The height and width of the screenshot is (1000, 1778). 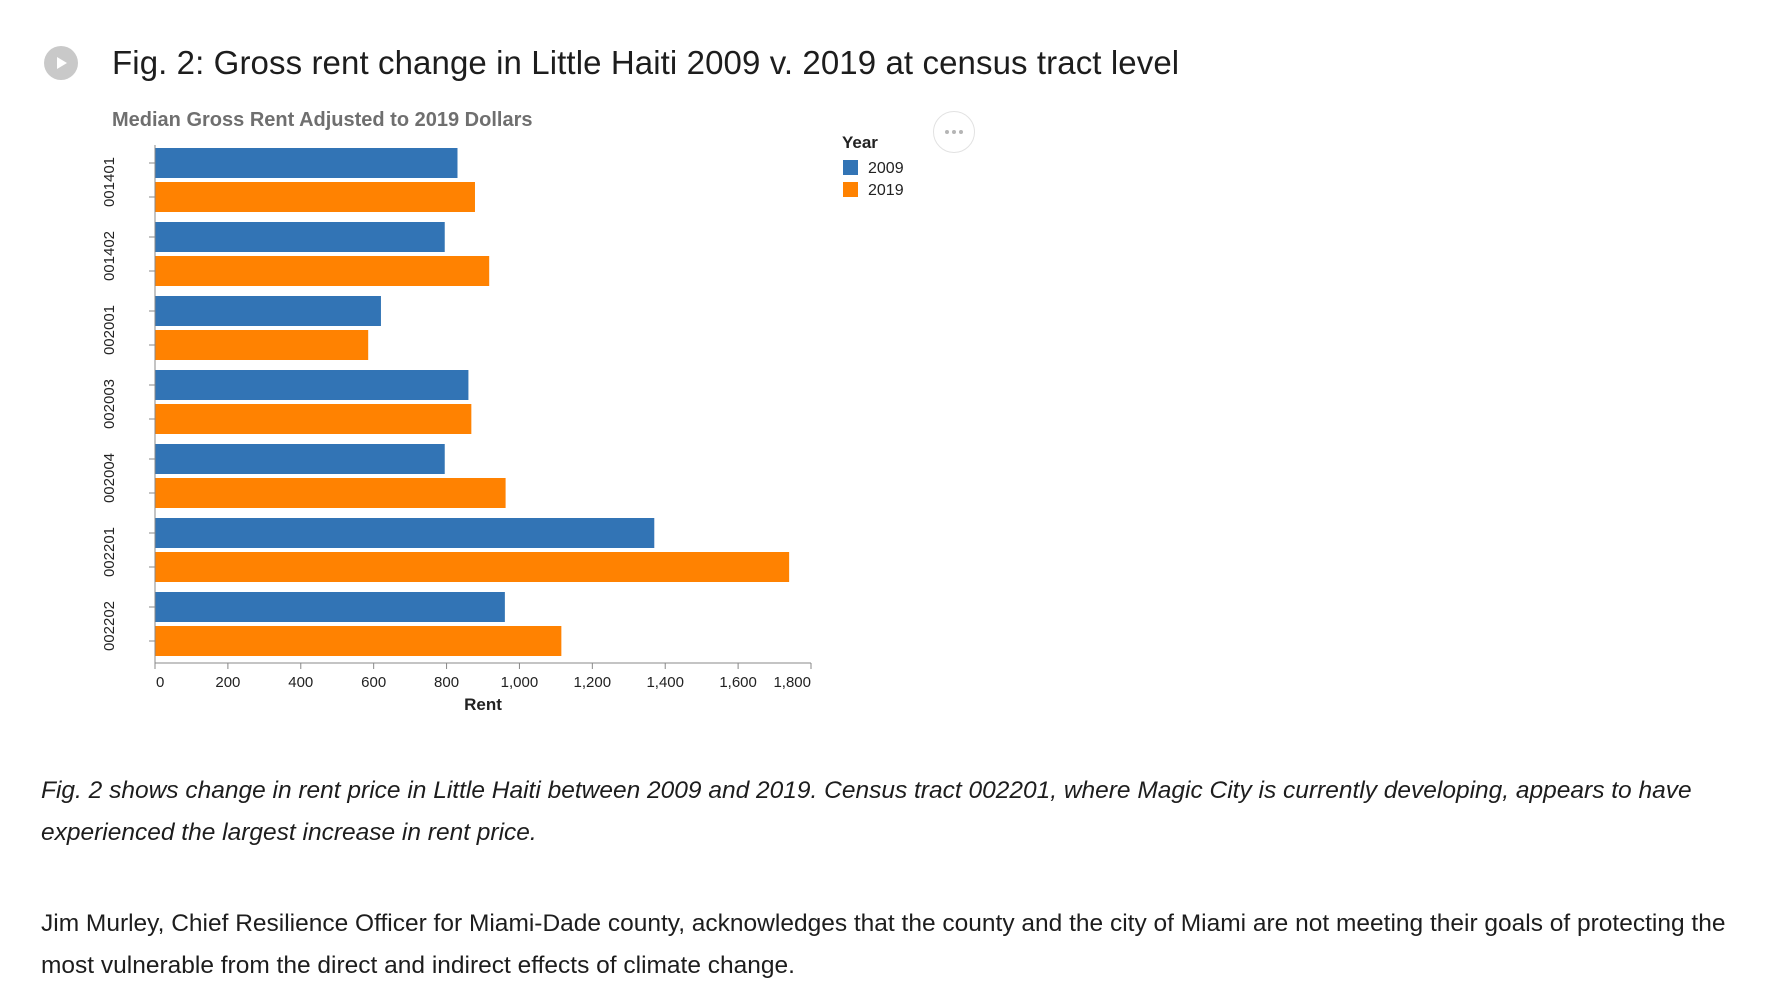 What do you see at coordinates (300, 459) in the screenshot?
I see `bar-002004-2009` at bounding box center [300, 459].